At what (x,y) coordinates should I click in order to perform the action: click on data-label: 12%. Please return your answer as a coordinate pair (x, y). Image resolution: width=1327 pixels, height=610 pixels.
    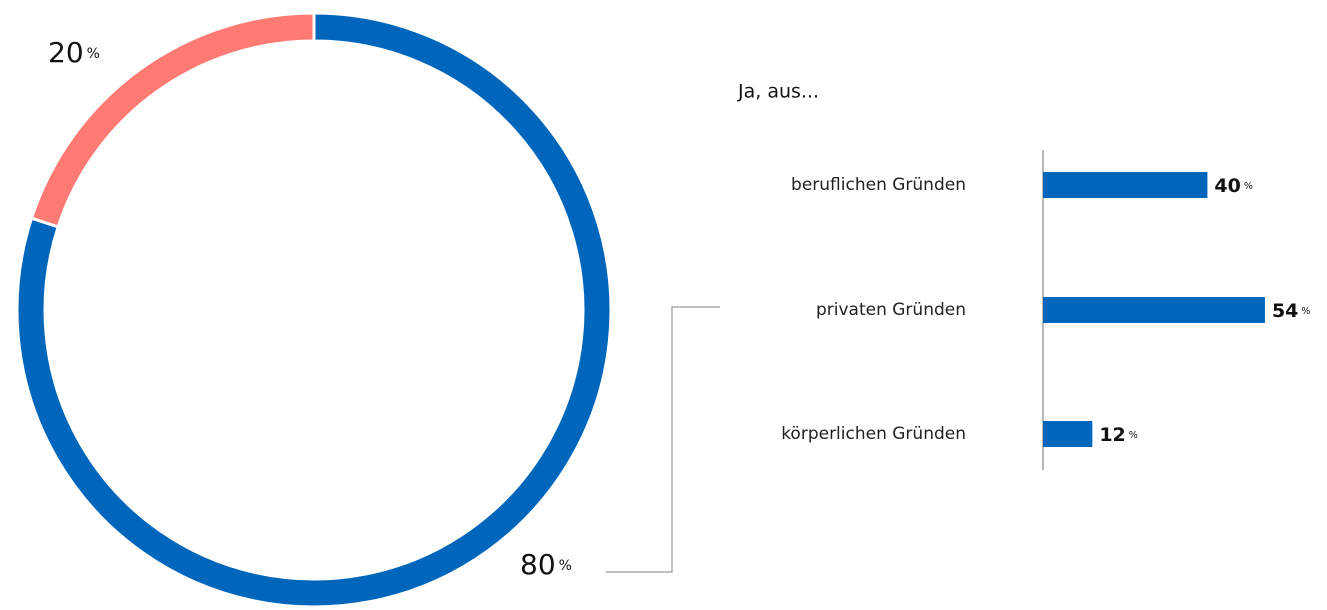
    Looking at the image, I should click on (1118, 435).